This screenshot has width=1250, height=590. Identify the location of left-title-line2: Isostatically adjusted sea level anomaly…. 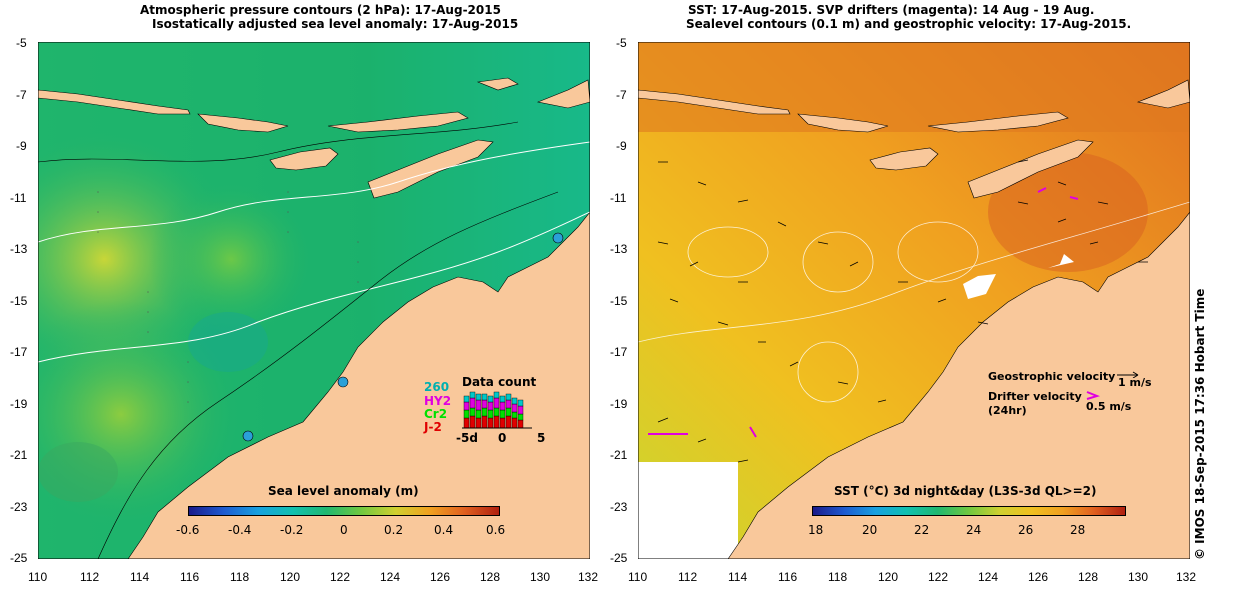
(335, 24).